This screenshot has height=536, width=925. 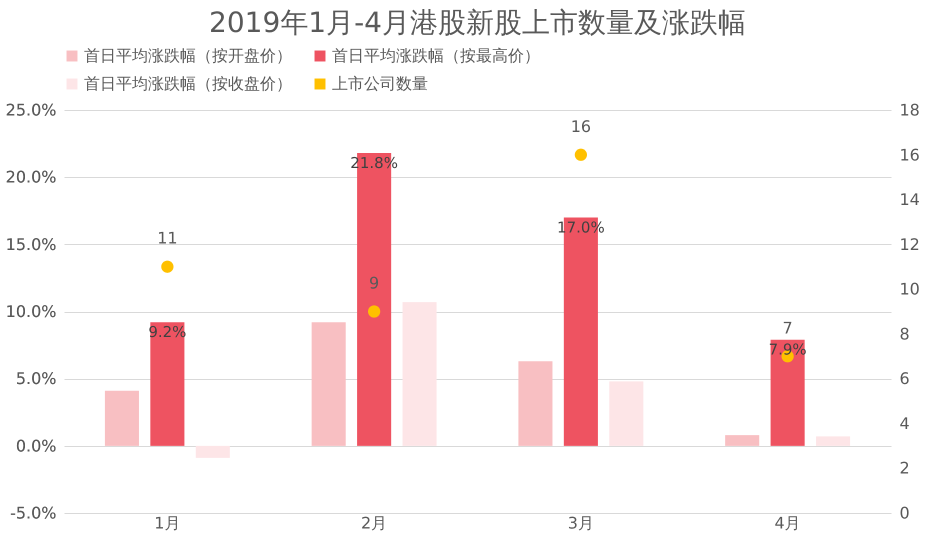 What do you see at coordinates (910, 244) in the screenshot?
I see `y2-tick-label: 12` at bounding box center [910, 244].